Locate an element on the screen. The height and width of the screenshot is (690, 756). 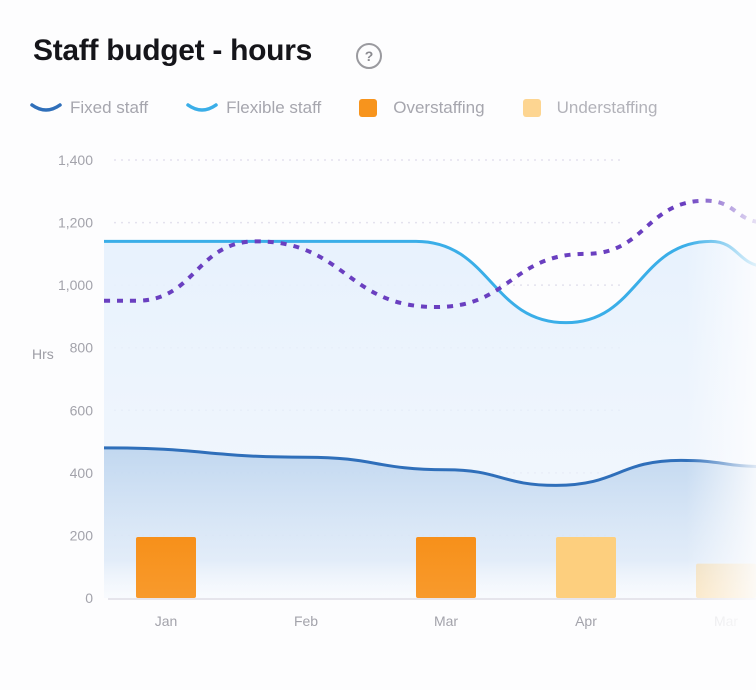
x-tick-label: Feb is located at coordinates (306, 621).